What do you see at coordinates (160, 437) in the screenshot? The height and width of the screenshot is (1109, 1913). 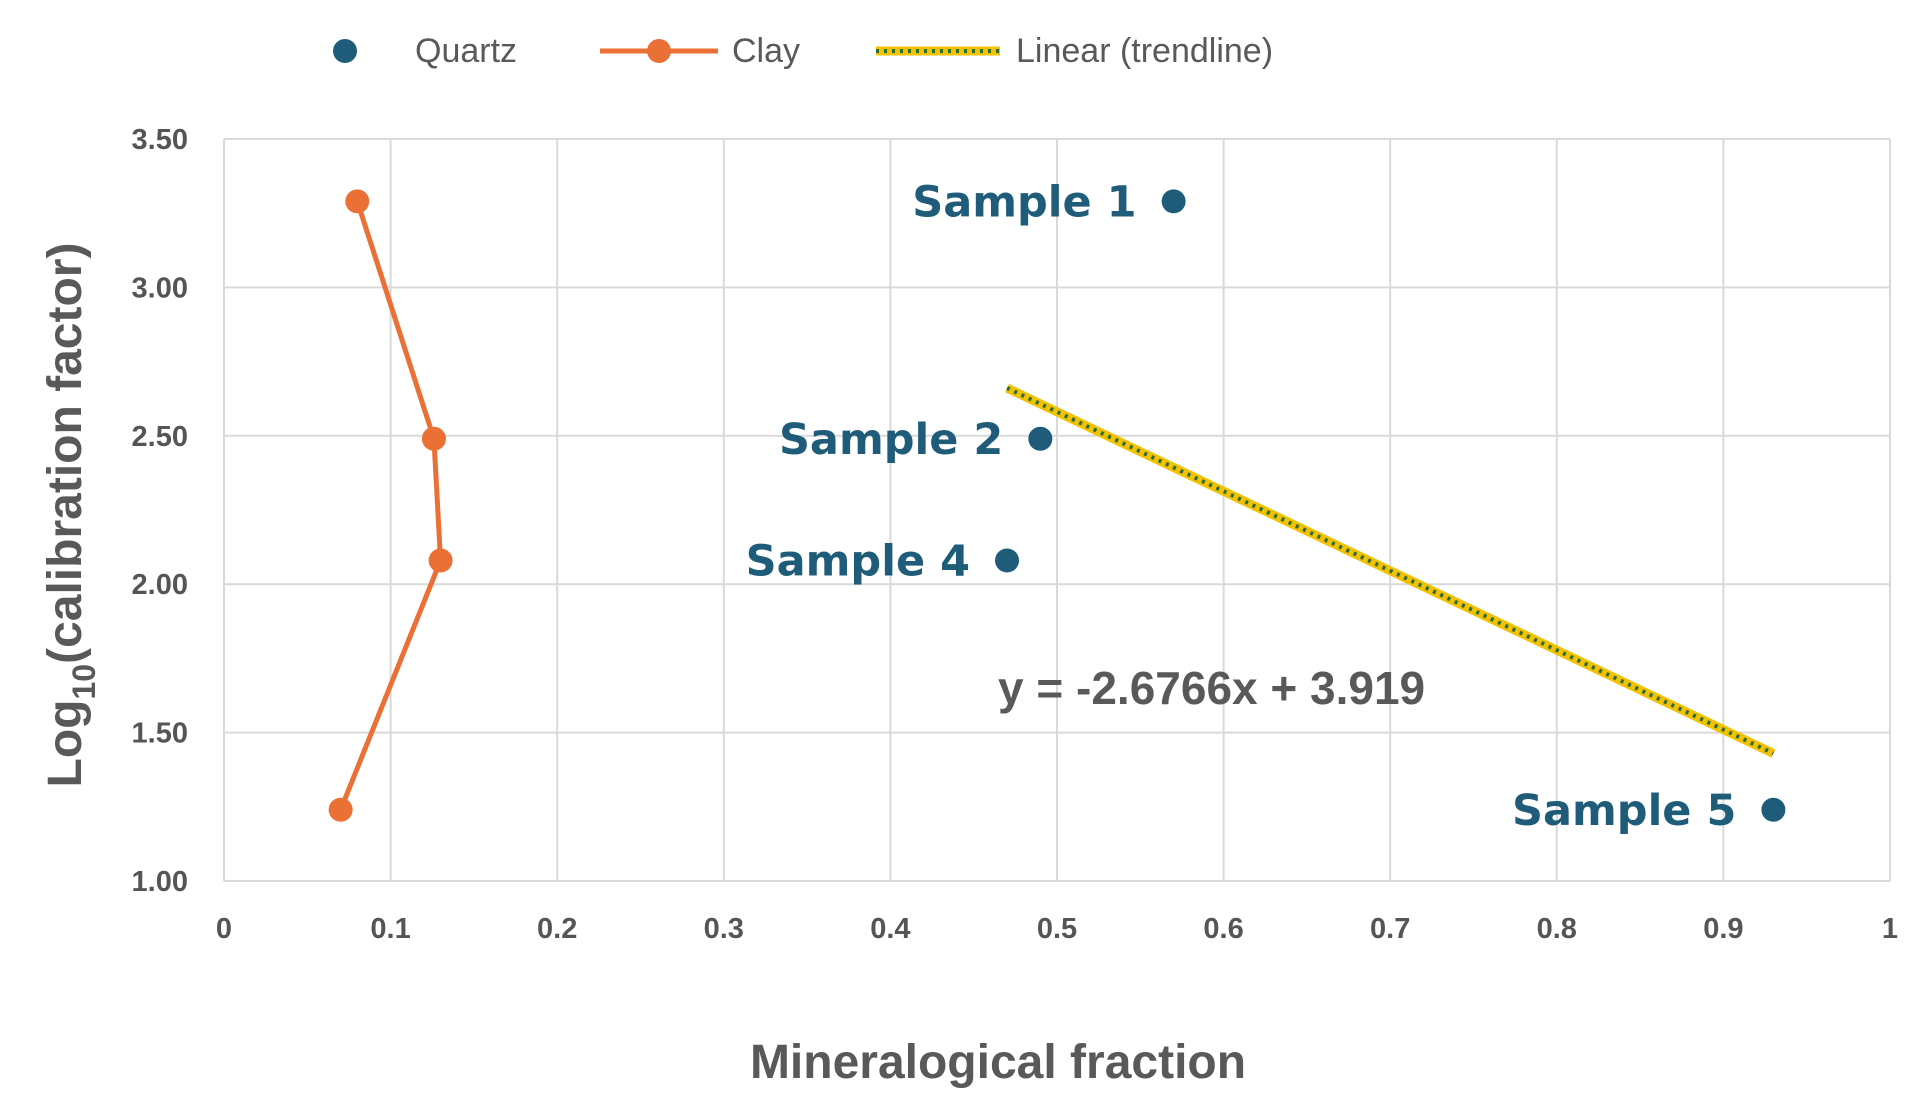 I see `y-tick-label: 2.50` at bounding box center [160, 437].